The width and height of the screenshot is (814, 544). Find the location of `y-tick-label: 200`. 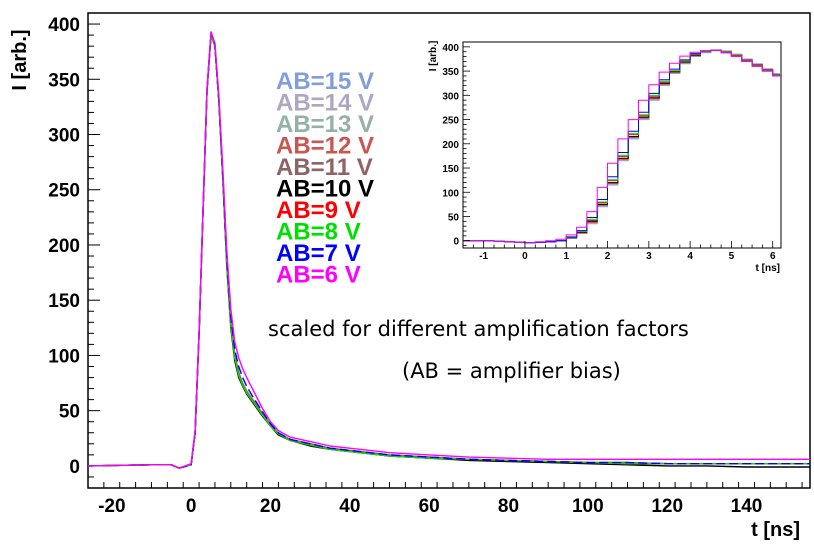

y-tick-label: 200 is located at coordinates (64, 246).